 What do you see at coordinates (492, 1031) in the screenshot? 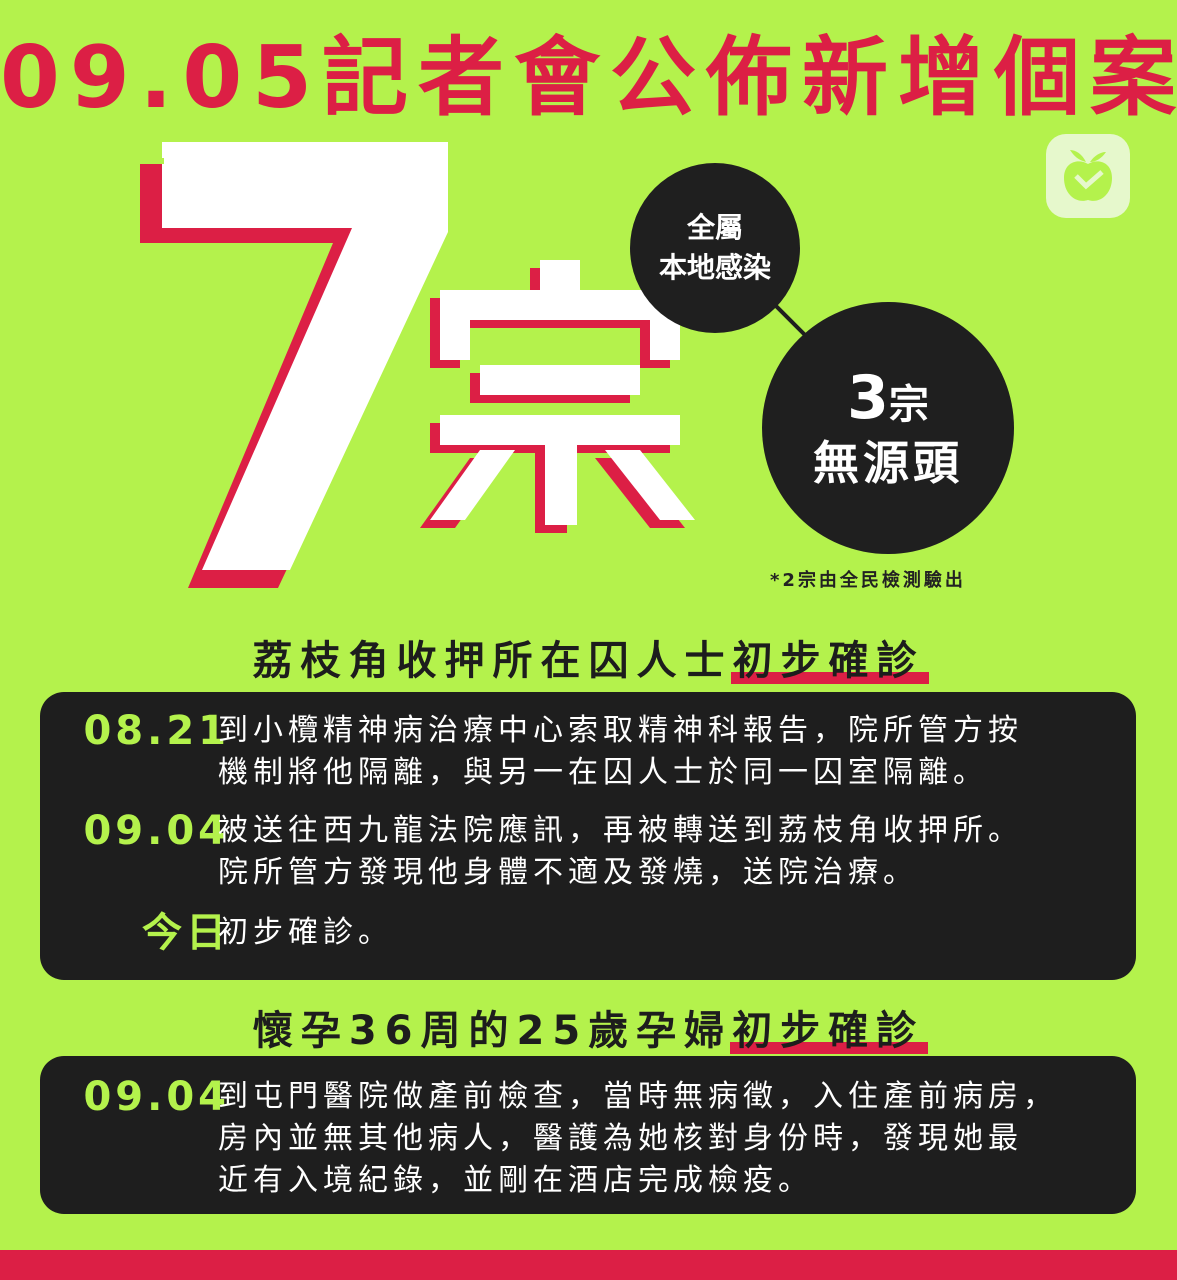
I see `section2-title-text: 懷孕36周的25歲孕婦` at bounding box center [492, 1031].